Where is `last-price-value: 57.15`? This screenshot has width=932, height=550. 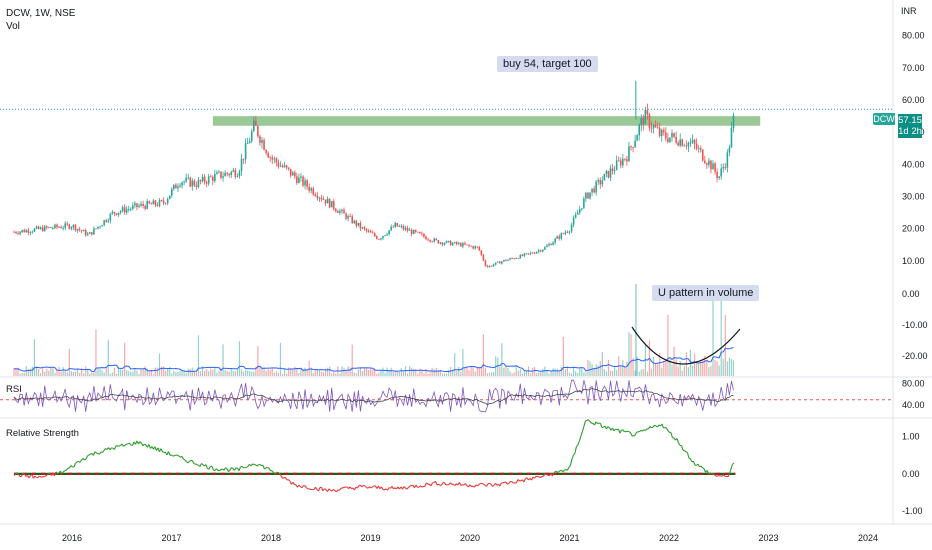
last-price-value: 57.15 is located at coordinates (910, 120).